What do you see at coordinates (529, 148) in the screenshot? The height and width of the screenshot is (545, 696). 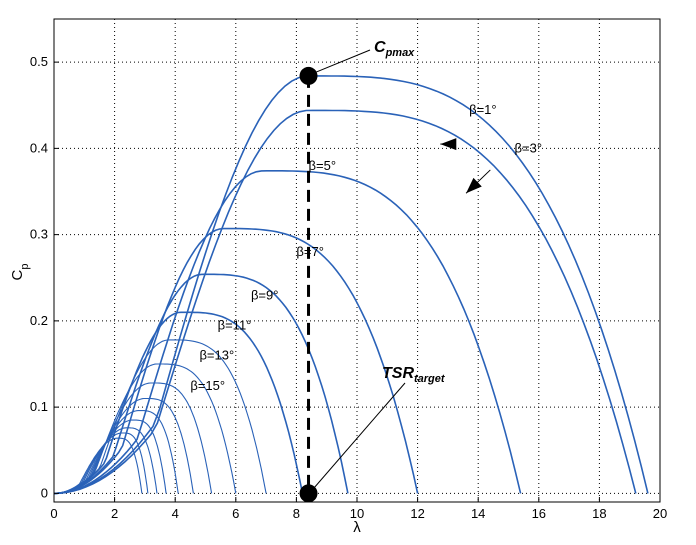 I see `curve-label: β=3°` at bounding box center [529, 148].